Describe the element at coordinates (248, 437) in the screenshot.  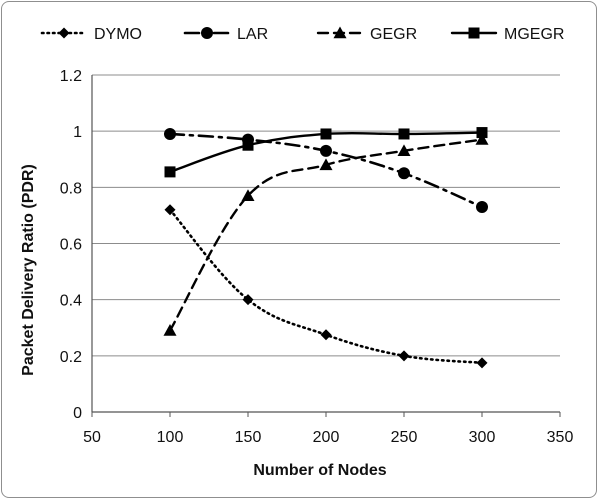
I see `x-tick-label: 150` at that location.